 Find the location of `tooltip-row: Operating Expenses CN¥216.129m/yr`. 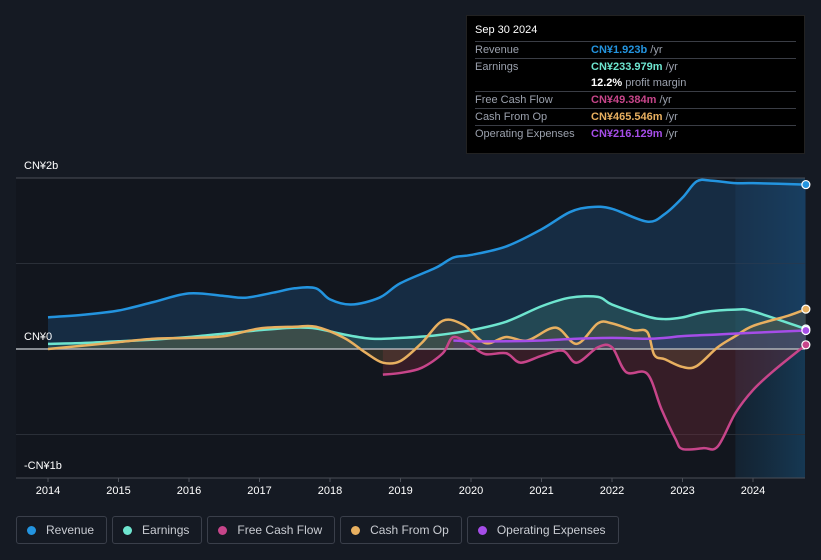

tooltip-row: Operating Expenses CN¥216.129m/yr is located at coordinates (635, 133).